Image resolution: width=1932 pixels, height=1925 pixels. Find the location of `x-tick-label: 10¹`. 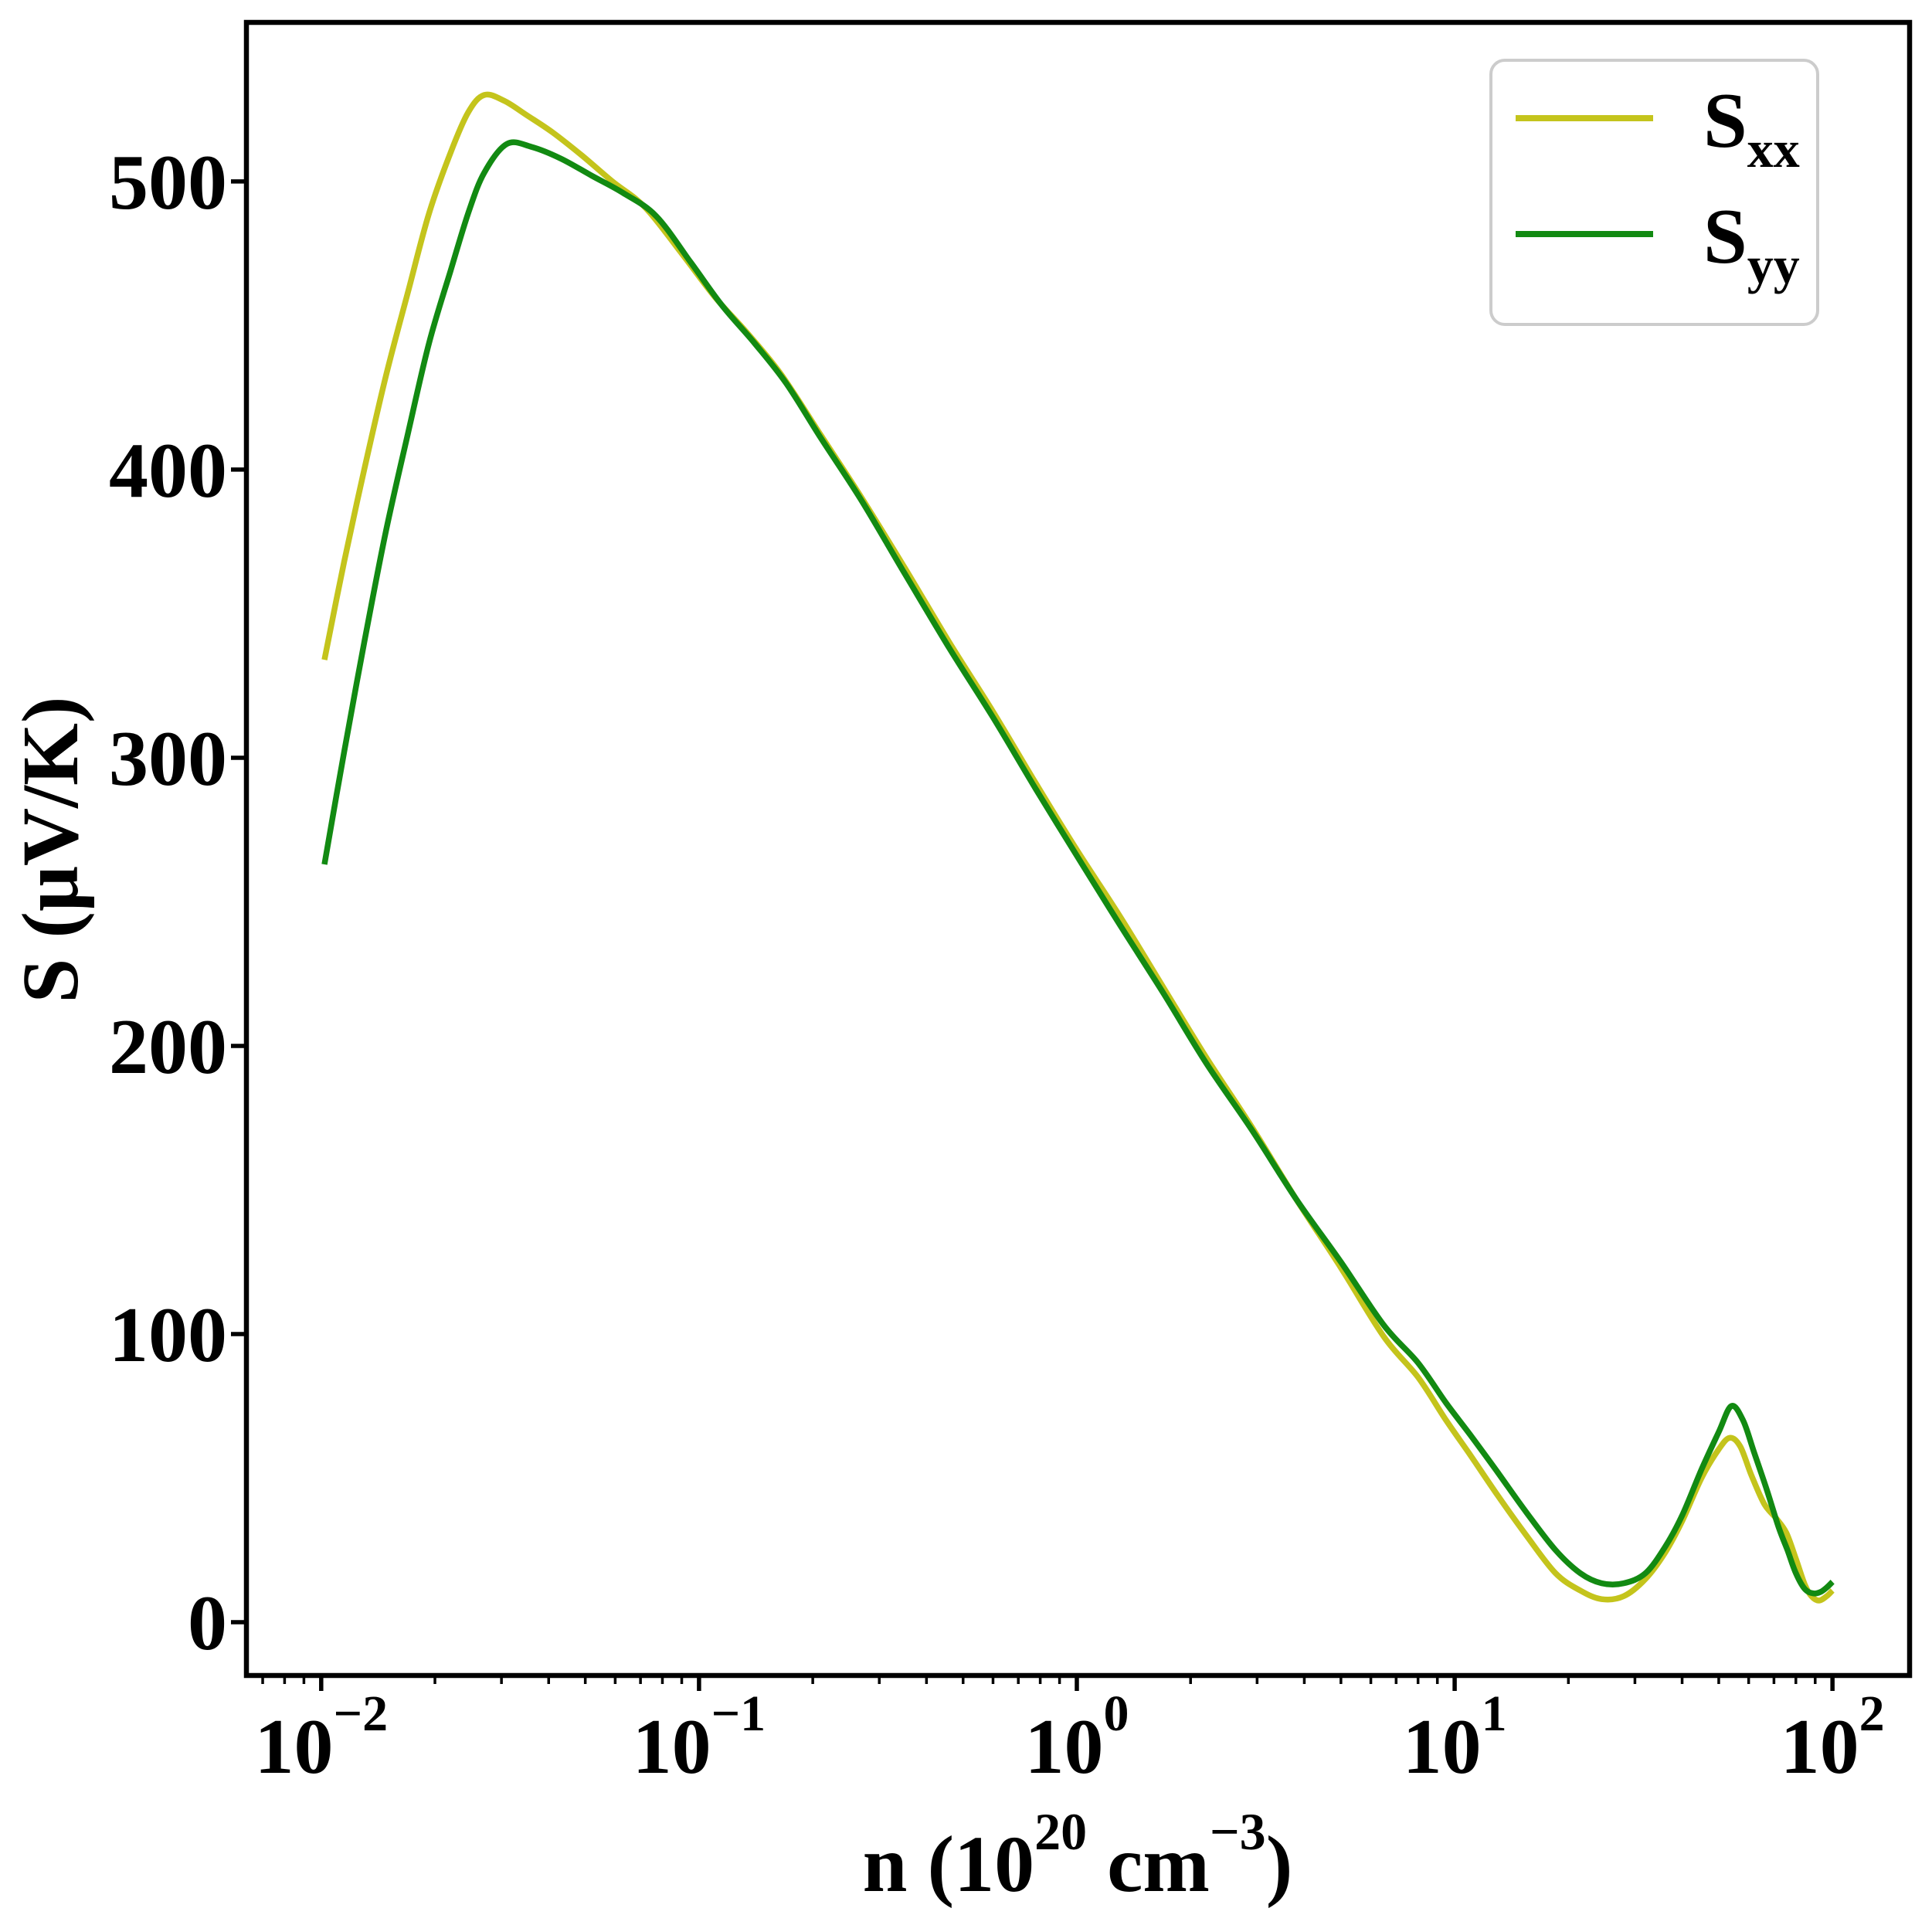

x-tick-label: 10¹ is located at coordinates (1455, 1738).